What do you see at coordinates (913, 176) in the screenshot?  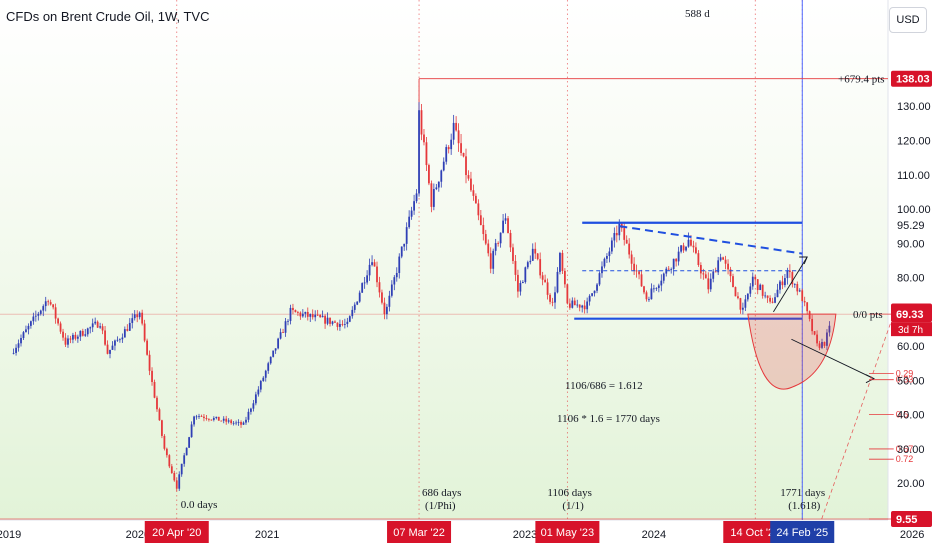 I see `y-tick-label: 110.00` at bounding box center [913, 176].